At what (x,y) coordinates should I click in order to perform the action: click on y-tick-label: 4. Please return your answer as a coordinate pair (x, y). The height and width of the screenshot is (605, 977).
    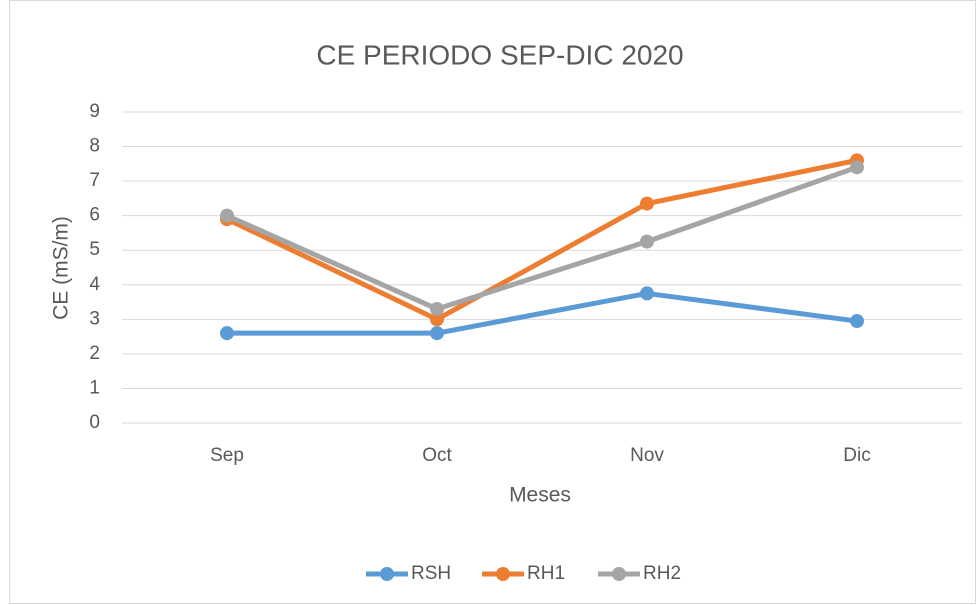
    Looking at the image, I should click on (94, 284).